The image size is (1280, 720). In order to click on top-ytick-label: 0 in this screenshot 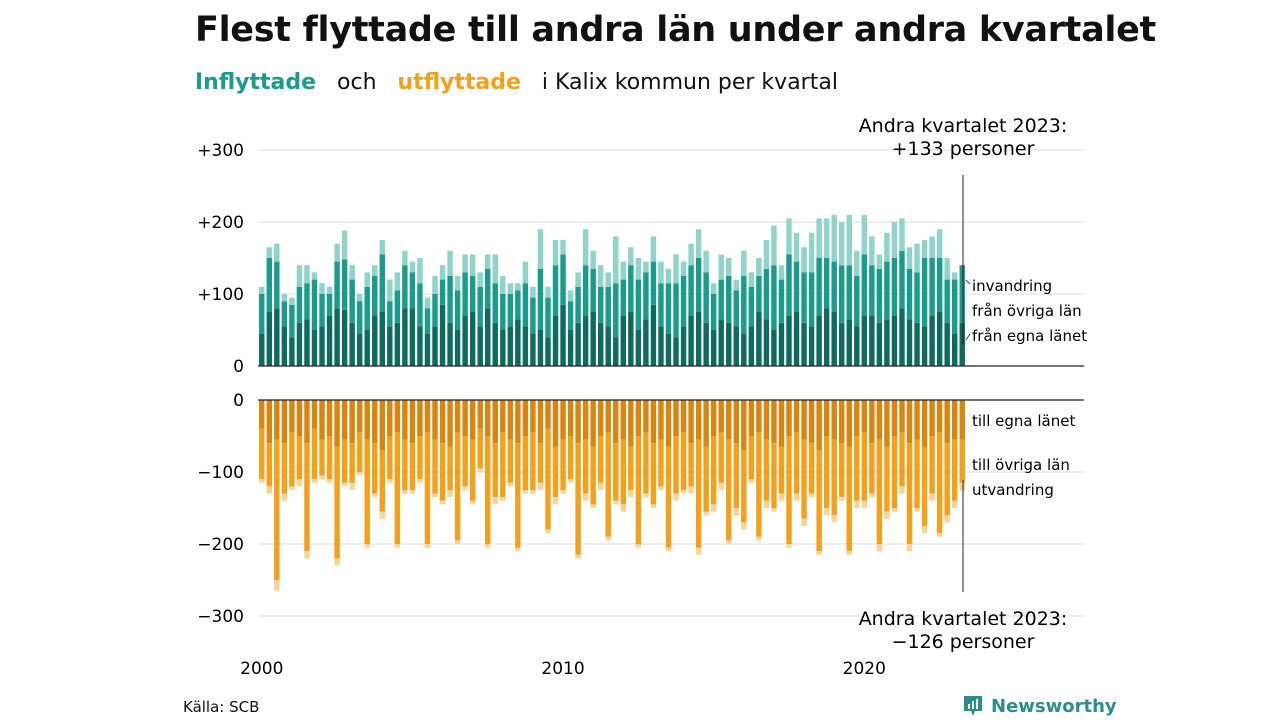, I will do `click(238, 367)`.